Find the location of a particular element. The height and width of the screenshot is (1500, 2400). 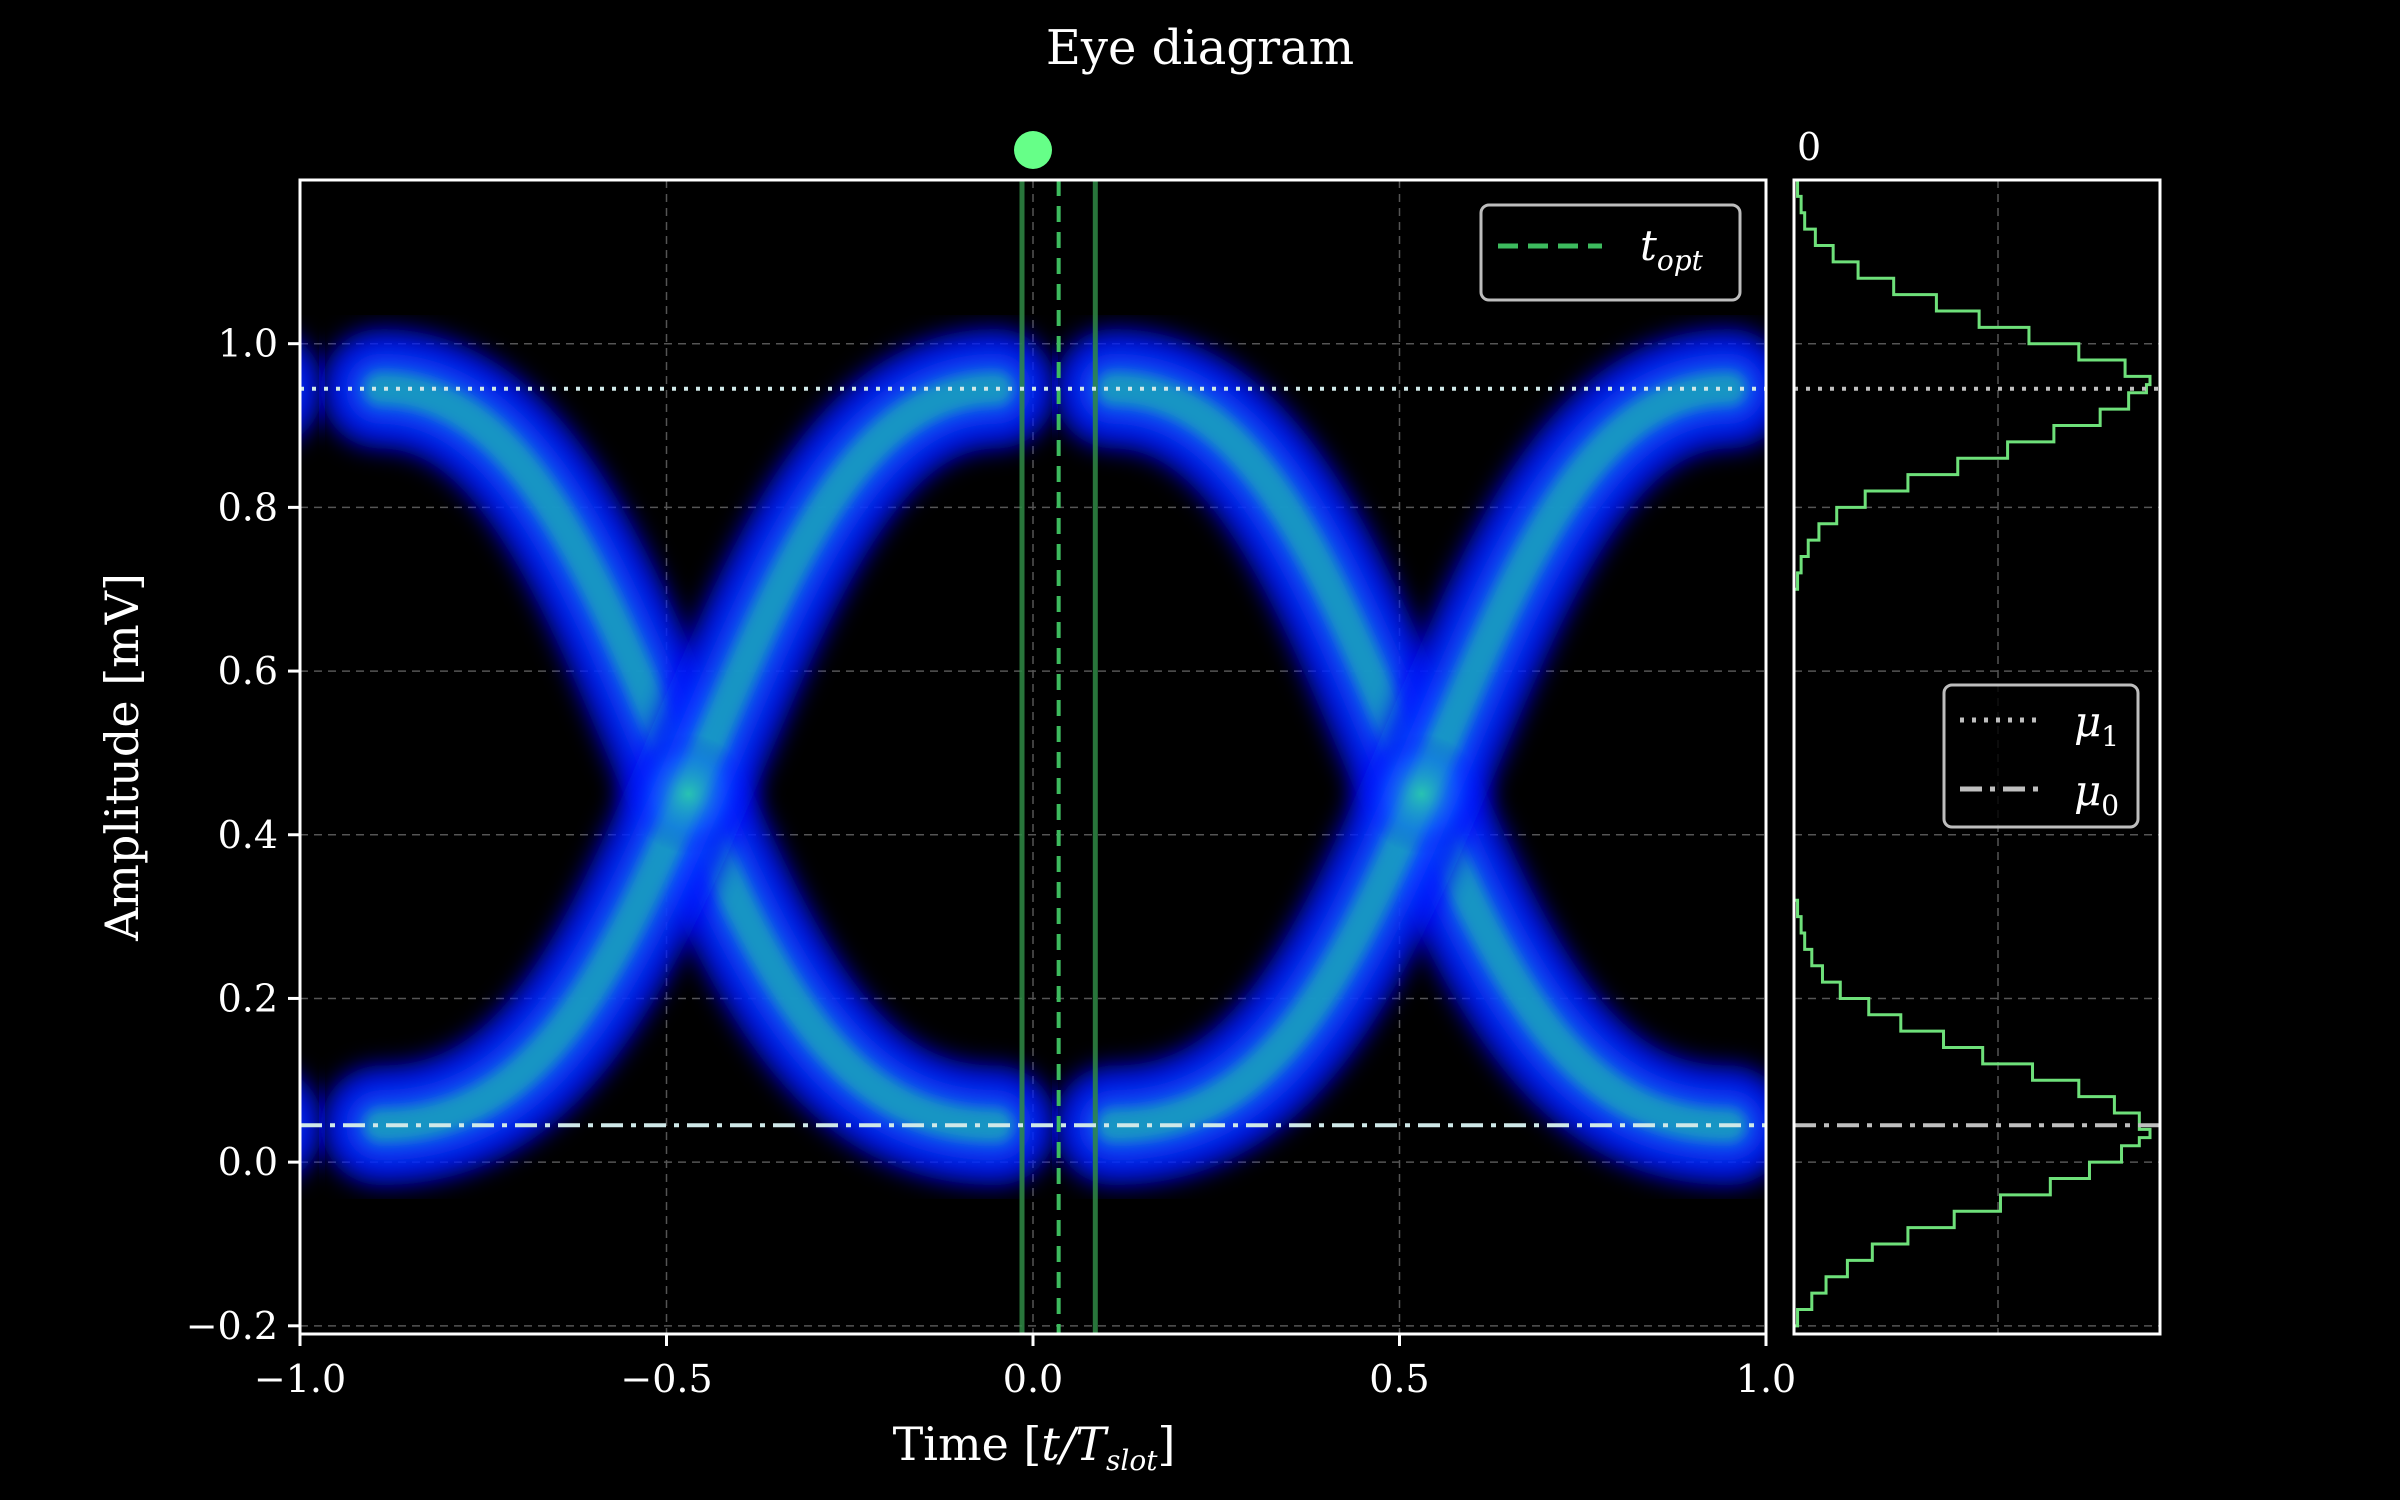

y-axis-label: Amplitude [mV] is located at coordinates (122, 757).